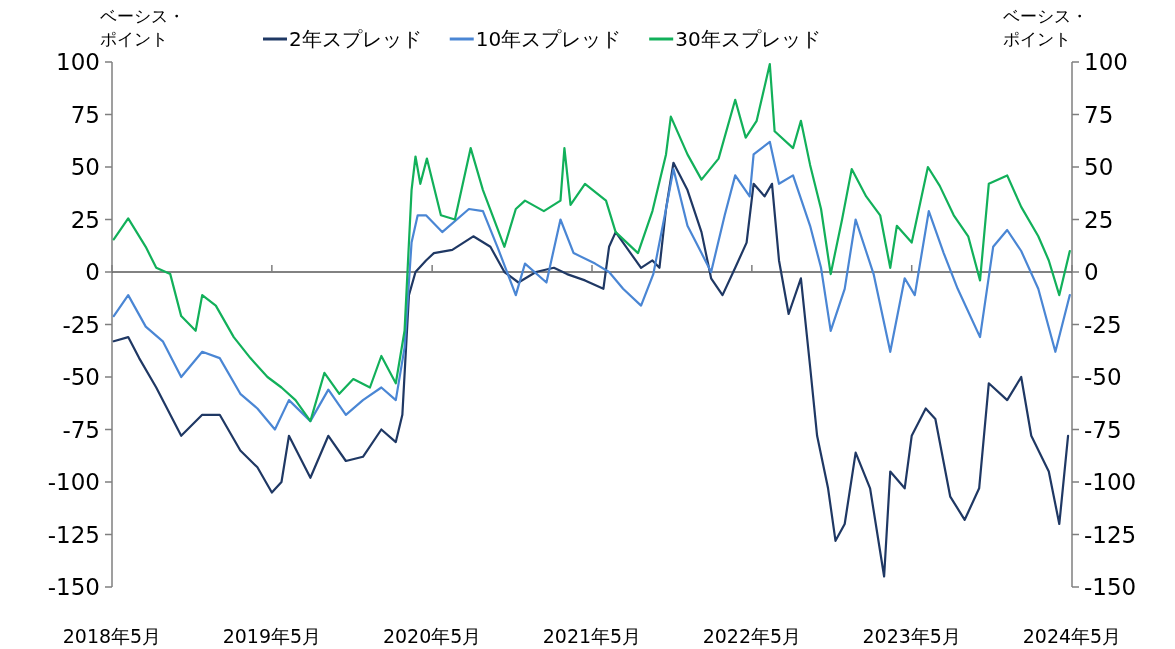 This screenshot has height=649, width=1175. What do you see at coordinates (81, 324) in the screenshot?
I see `y-tick-label: -25` at bounding box center [81, 324].